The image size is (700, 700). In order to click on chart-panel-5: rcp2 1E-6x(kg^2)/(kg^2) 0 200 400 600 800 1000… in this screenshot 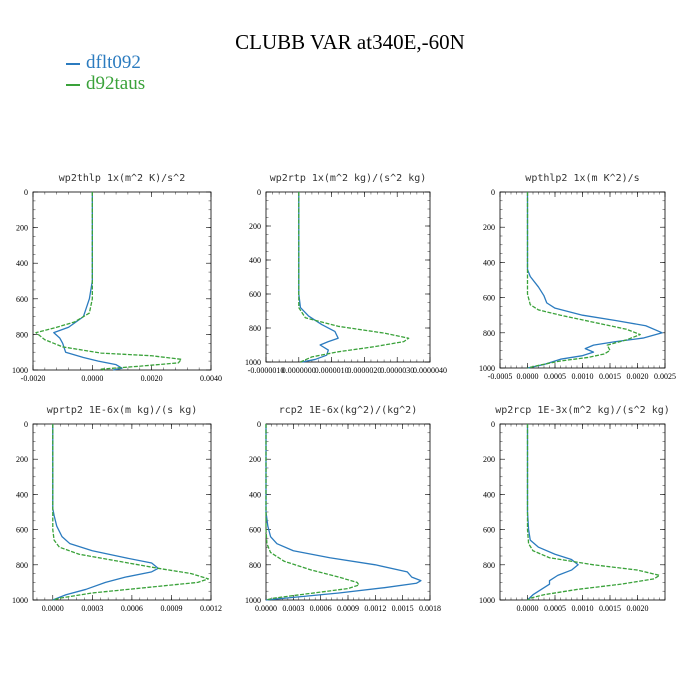, I will do `click(343, 509)`.